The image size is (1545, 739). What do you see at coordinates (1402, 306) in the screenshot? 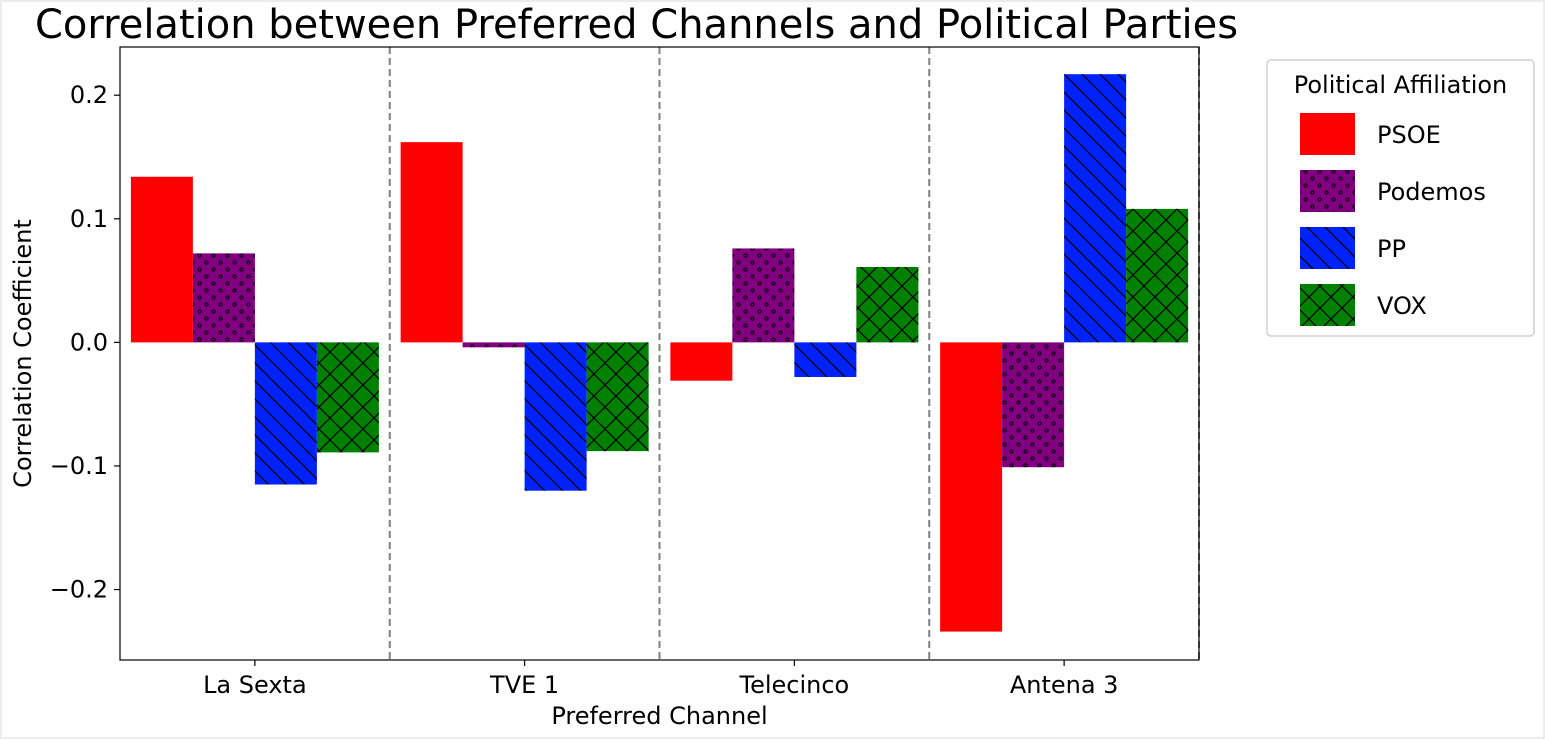
I see `legend-label-vox: VOX` at bounding box center [1402, 306].